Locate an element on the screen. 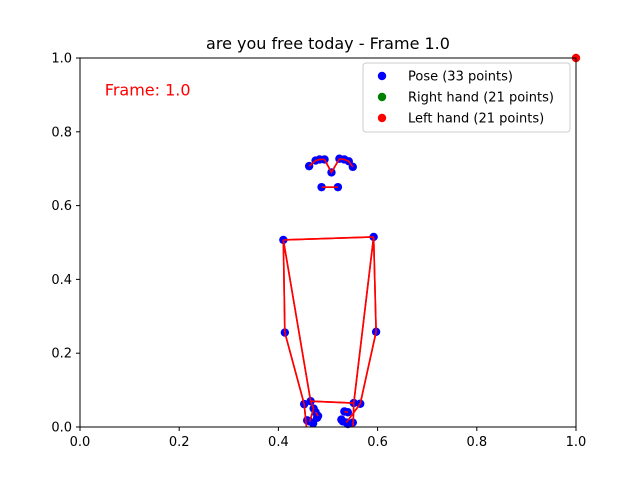  x-tick-label-3: 0.4 is located at coordinates (278, 442).